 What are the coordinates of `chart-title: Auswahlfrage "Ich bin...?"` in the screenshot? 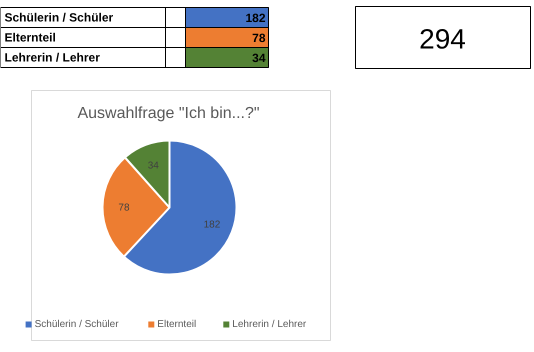 It's located at (168, 113).